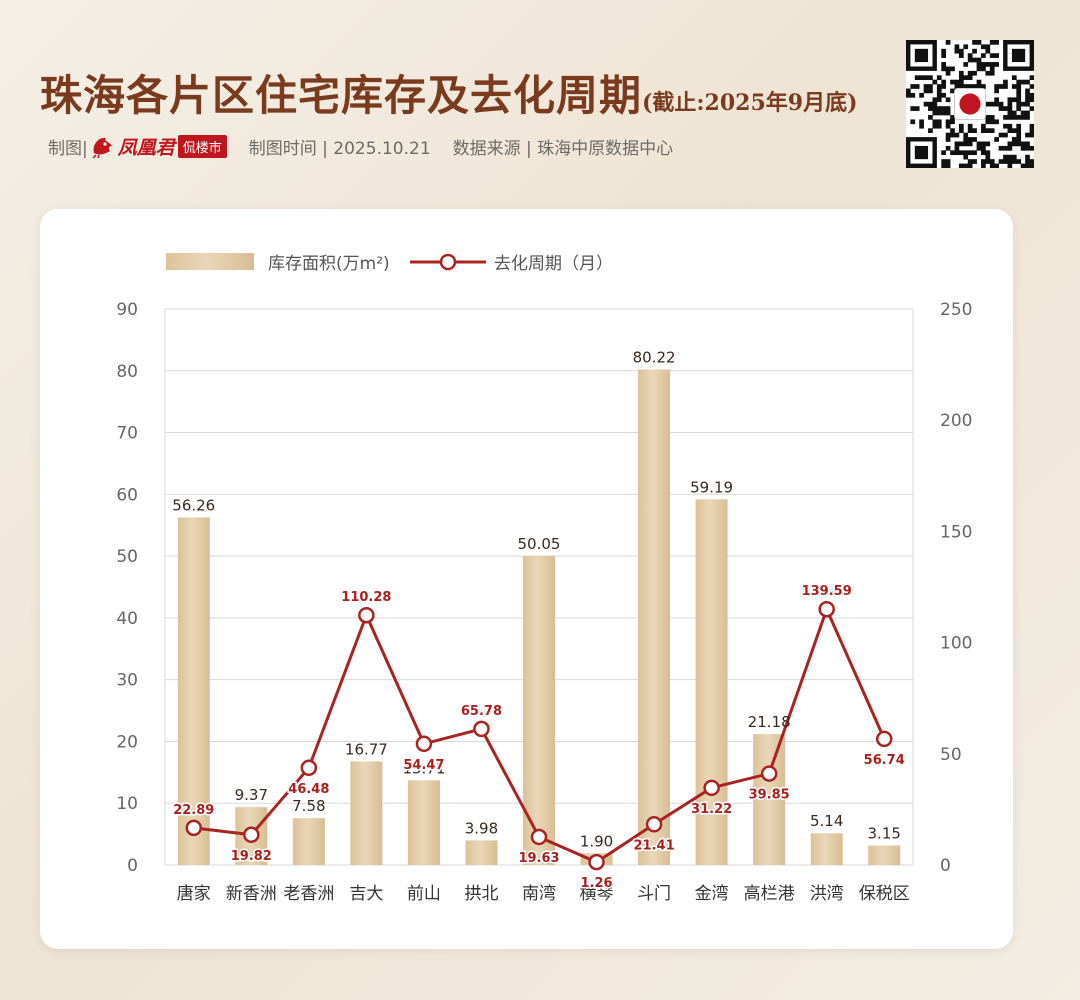  Describe the element at coordinates (339, 148) in the screenshot. I see `made-time: 制图时间 | 2025.10.21` at that location.